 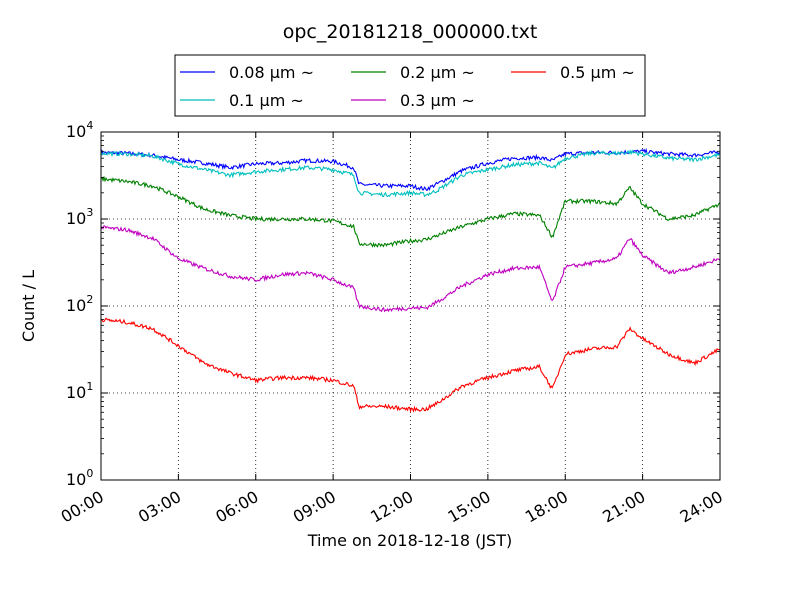 I want to click on chart-title: opc_20181218_000000.txt, so click(x=410, y=32).